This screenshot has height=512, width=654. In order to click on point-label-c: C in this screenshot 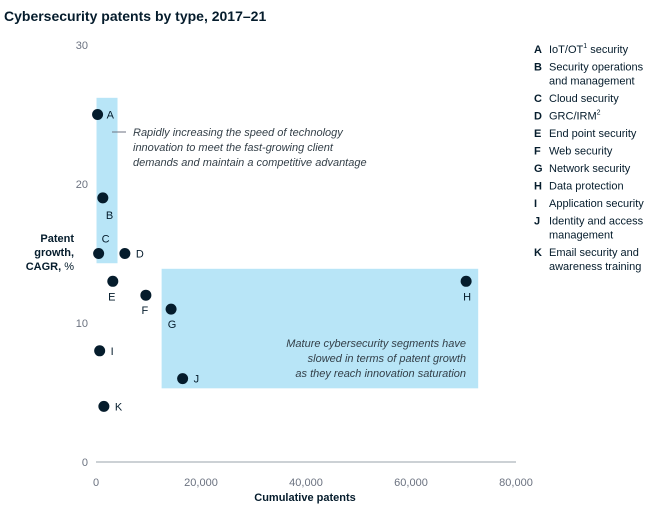, I will do `click(106, 240)`.